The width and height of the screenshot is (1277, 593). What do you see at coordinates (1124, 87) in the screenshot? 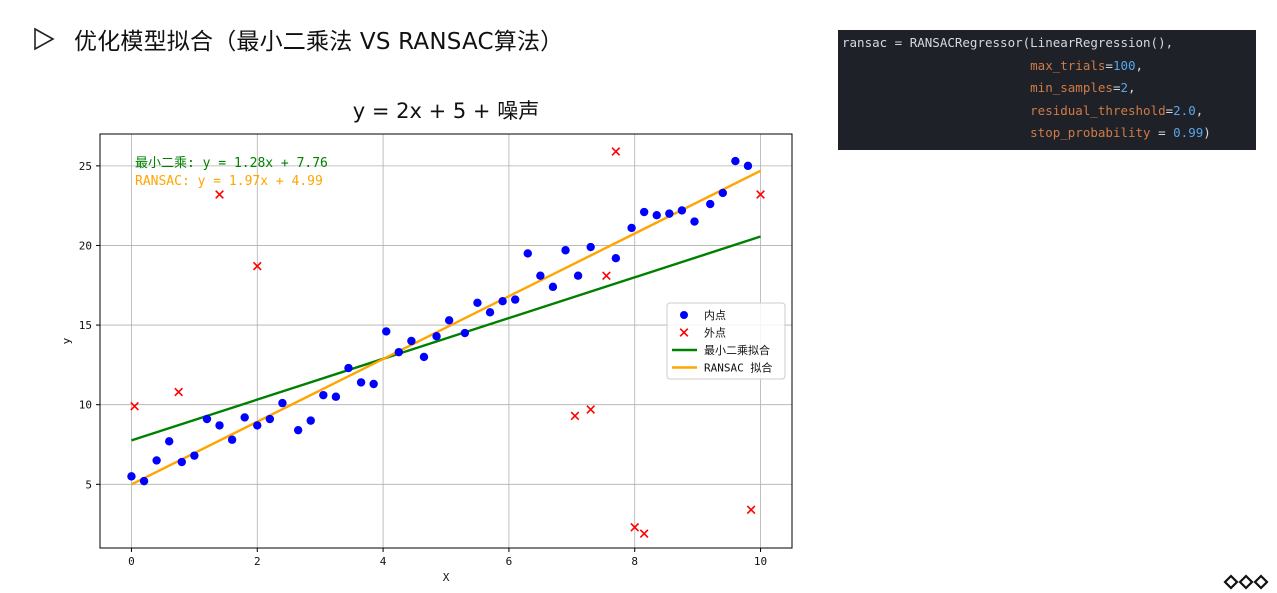
I see `code-token: 2` at bounding box center [1124, 87].